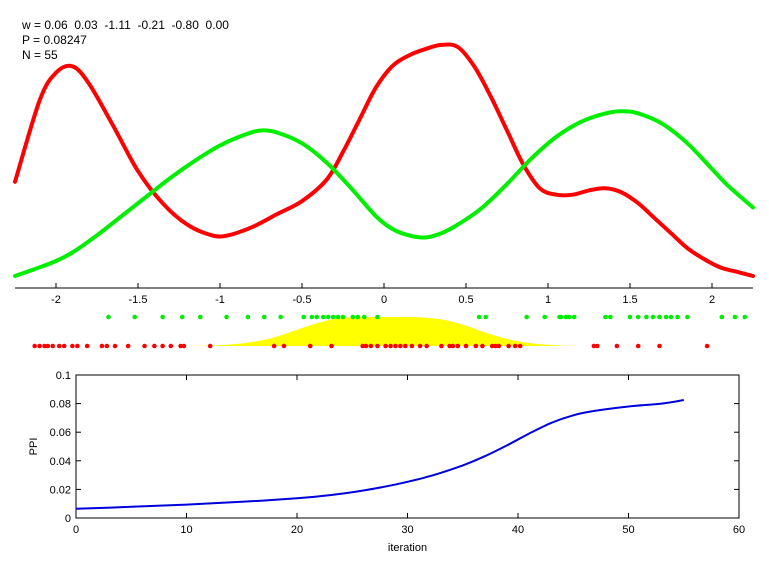 This screenshot has height=576, width=769. Describe the element at coordinates (739, 530) in the screenshot. I see `x-tick-label: 60` at that location.